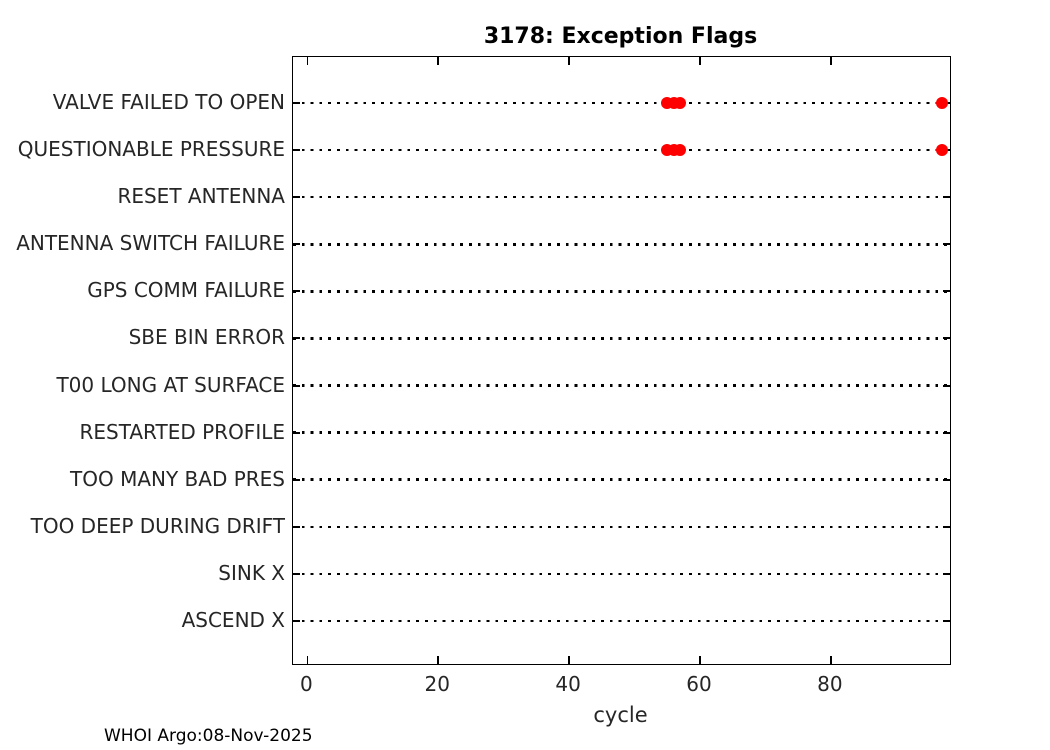 Image resolution: width=1050 pixels, height=750 pixels. Describe the element at coordinates (568, 684) in the screenshot. I see `x-tick-label: 40` at that location.